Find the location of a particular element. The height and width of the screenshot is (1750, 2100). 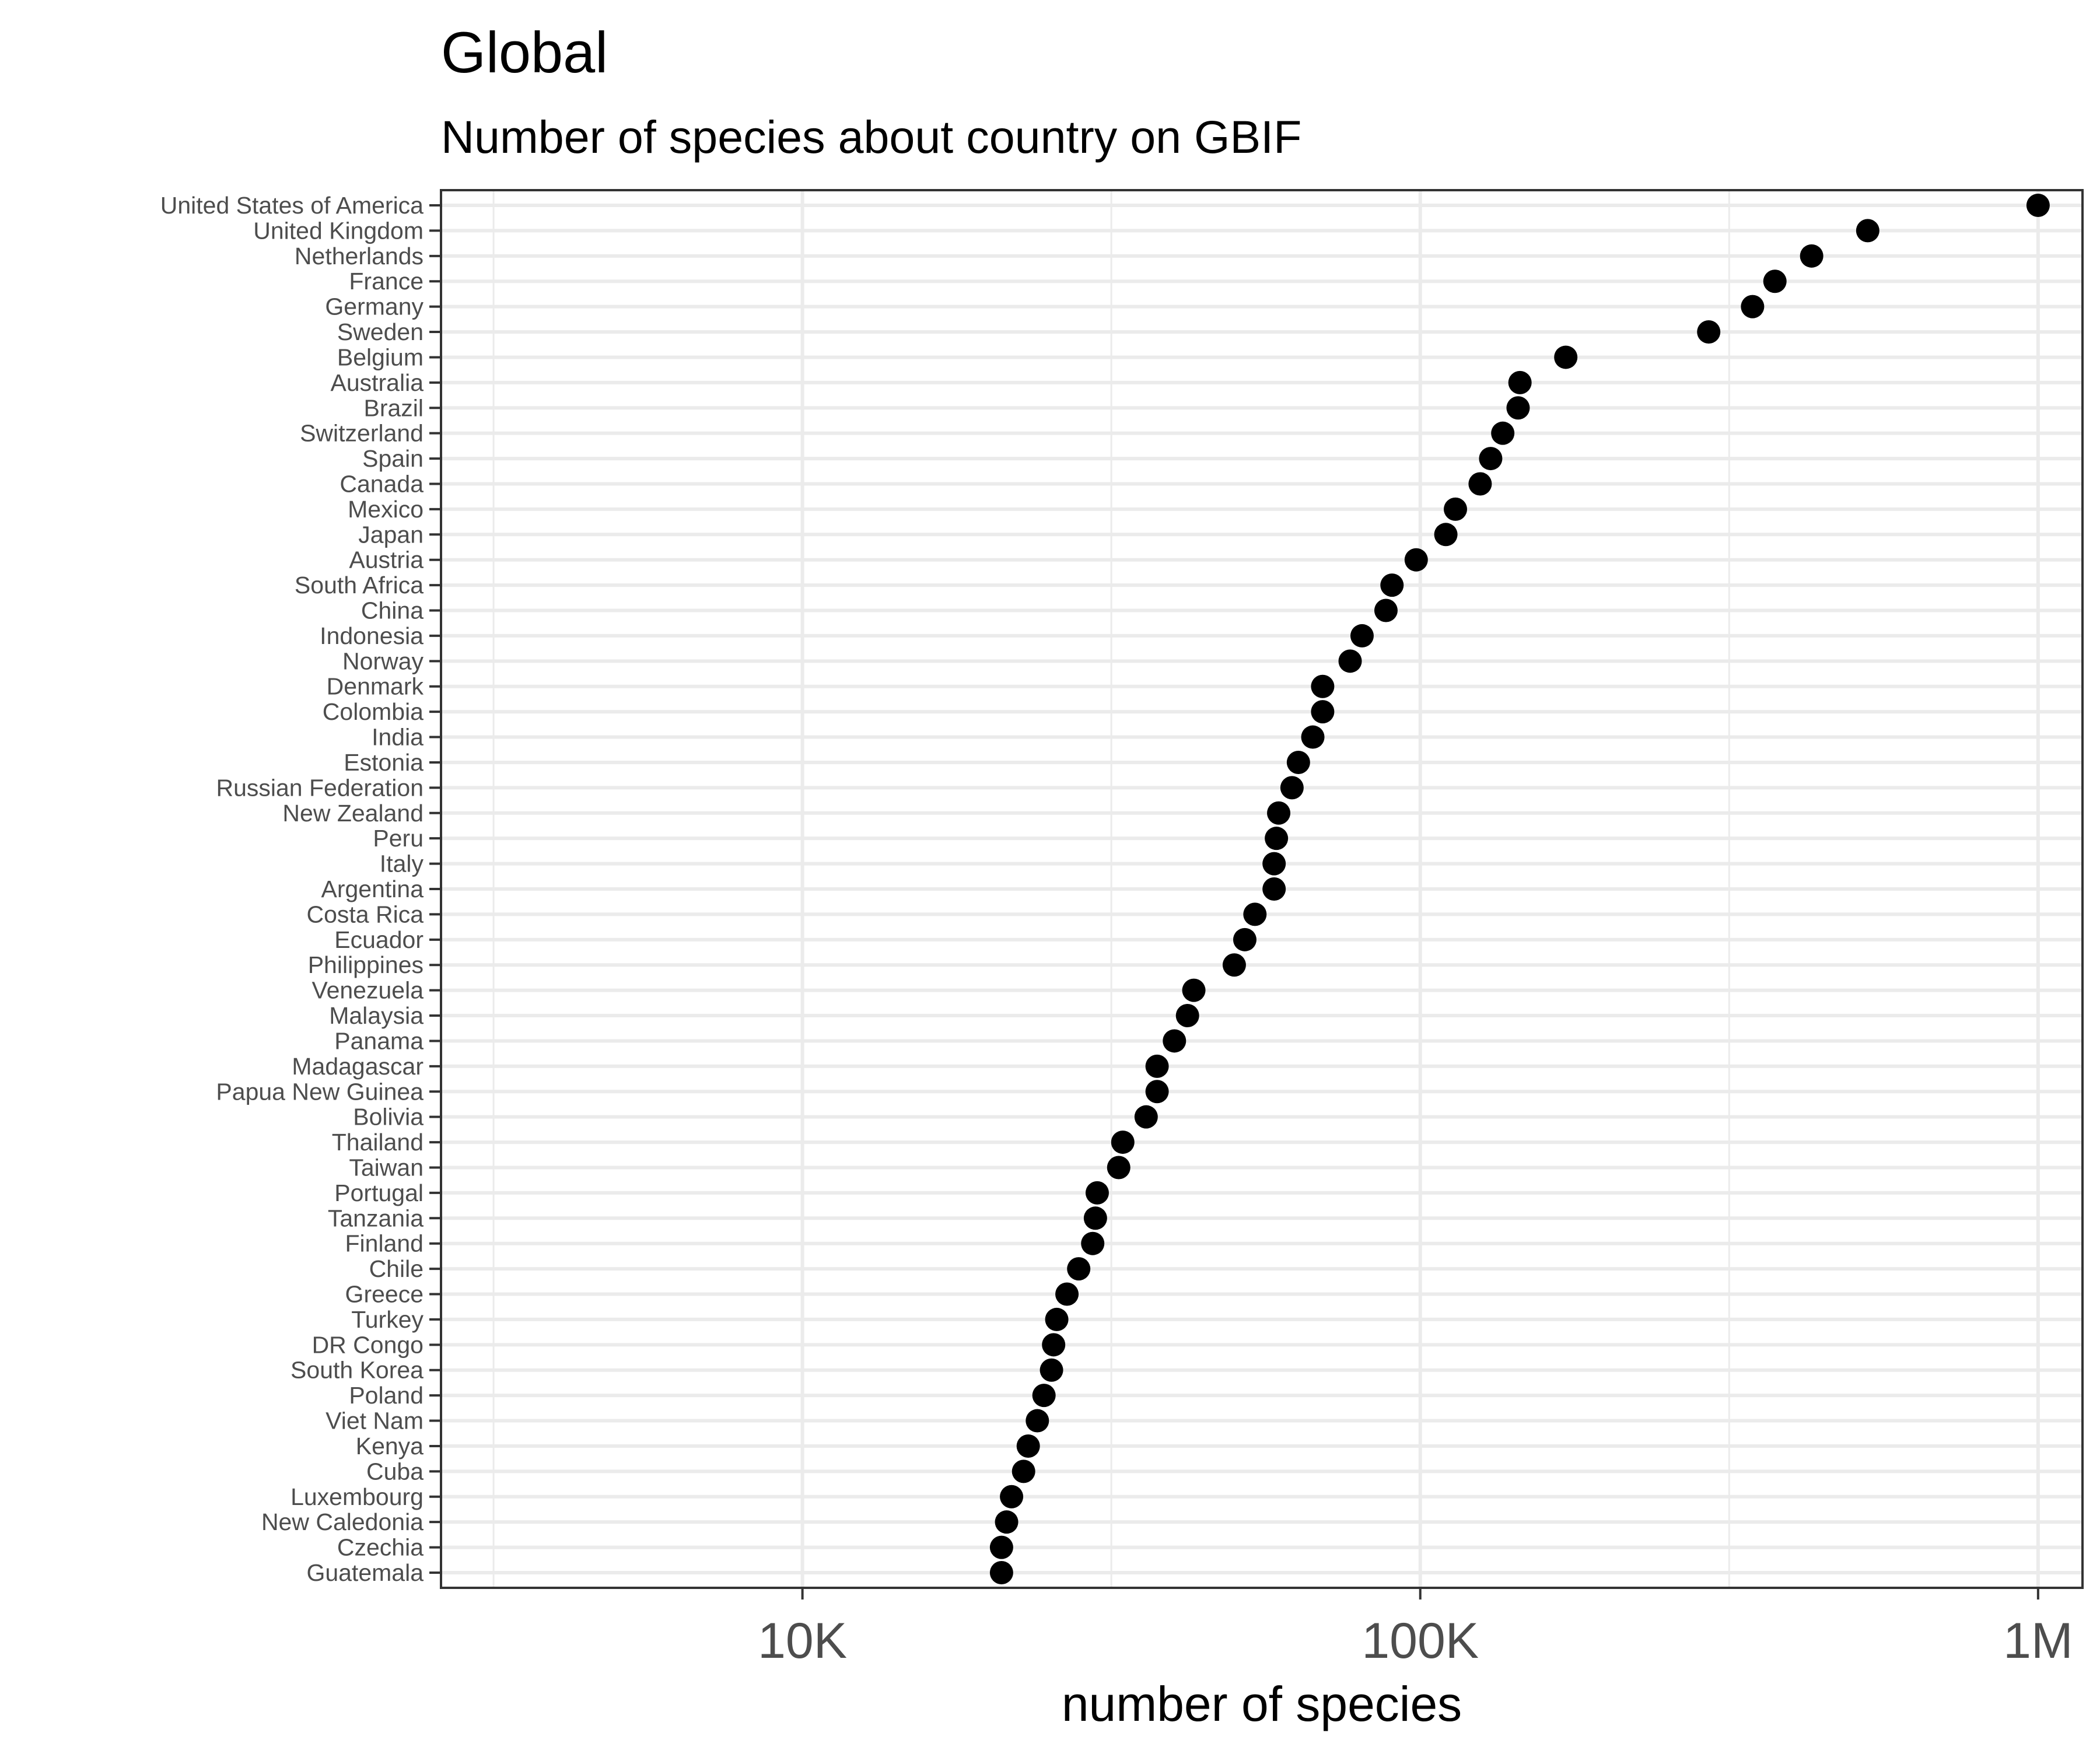

y-tick-label: Germany is located at coordinates (374, 307).